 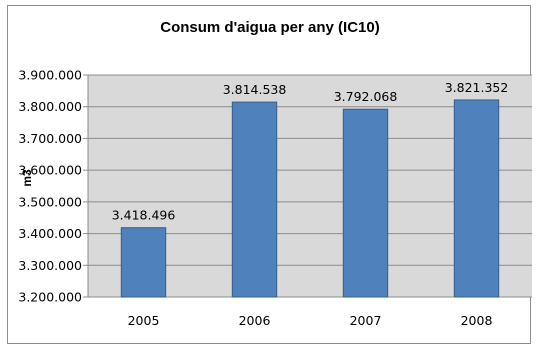 What do you see at coordinates (366, 320) in the screenshot?
I see `x-tick-label-2007: 2007` at bounding box center [366, 320].